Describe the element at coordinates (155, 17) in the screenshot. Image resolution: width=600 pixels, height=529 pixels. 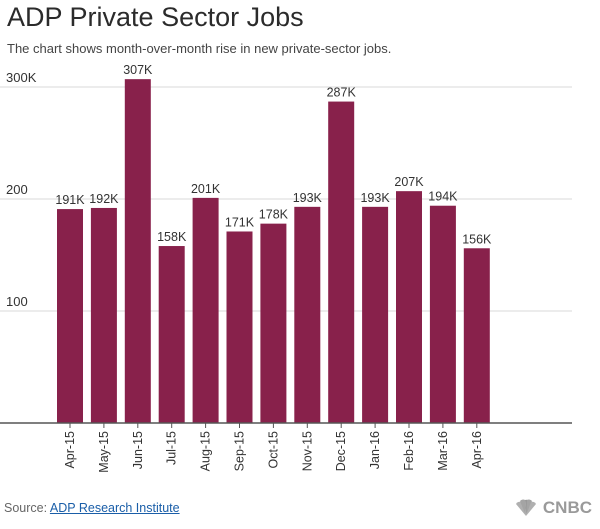
I see `chart-title: ADP Private Sector Jobs` at that location.